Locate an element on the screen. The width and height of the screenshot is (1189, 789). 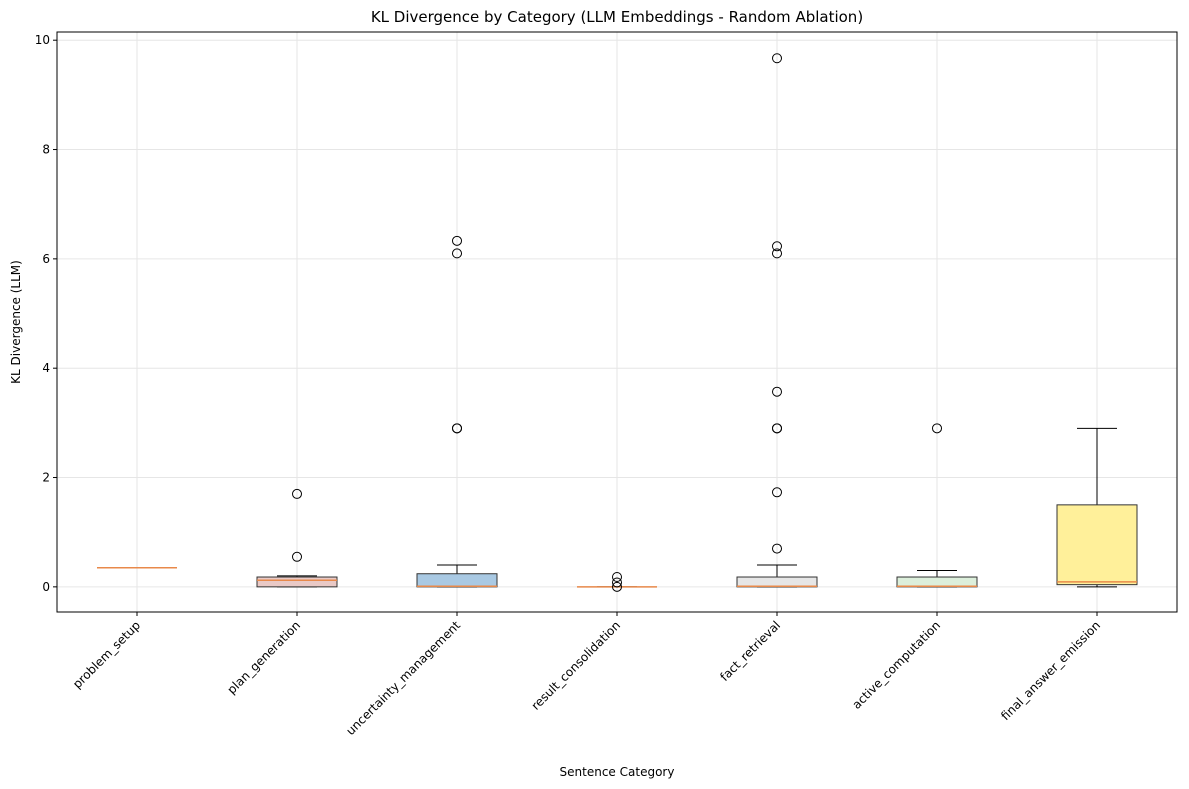
y-tick-label: 6 is located at coordinates (46, 259).